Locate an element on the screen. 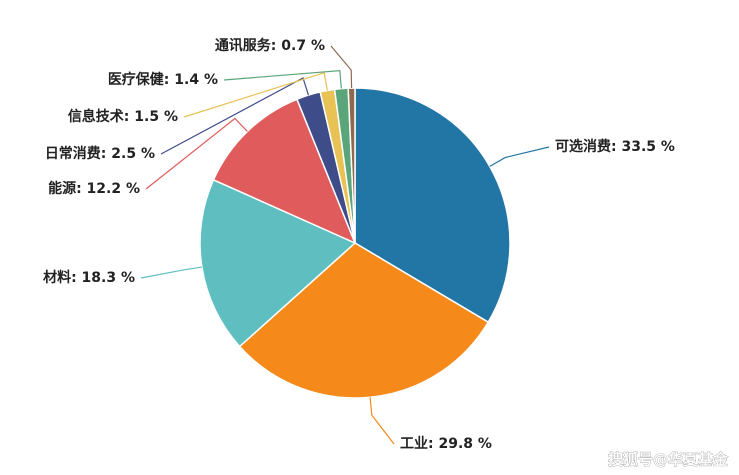 Image resolution: width=739 pixels, height=475 pixels. data-label: 工业: 29.8 % is located at coordinates (446, 444).